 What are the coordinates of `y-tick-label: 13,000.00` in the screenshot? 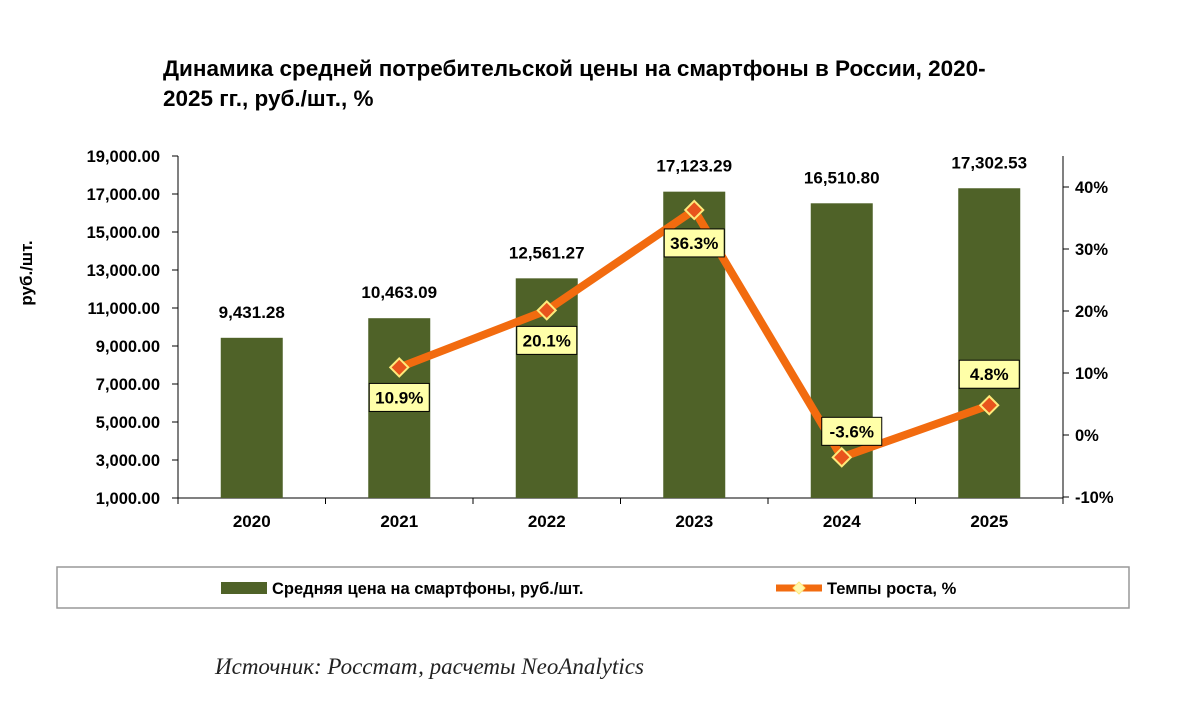 It's located at (123, 271).